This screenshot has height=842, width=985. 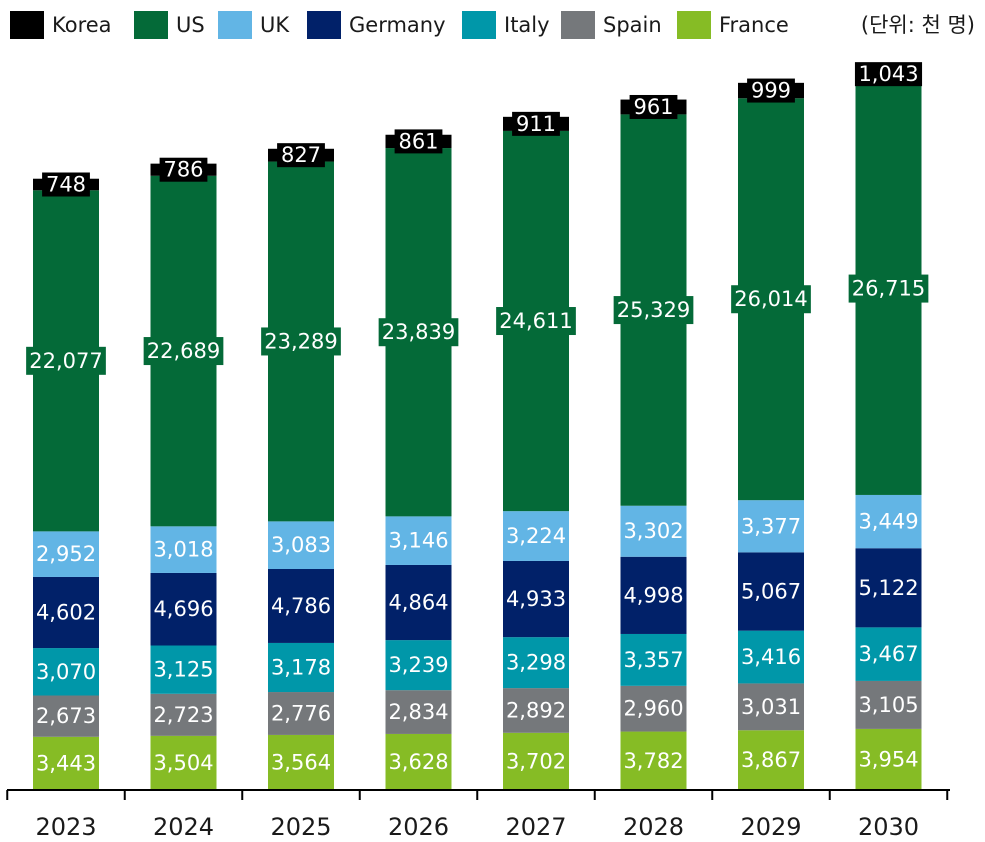 I want to click on data-label-korea-2025: 827, so click(x=301, y=155).